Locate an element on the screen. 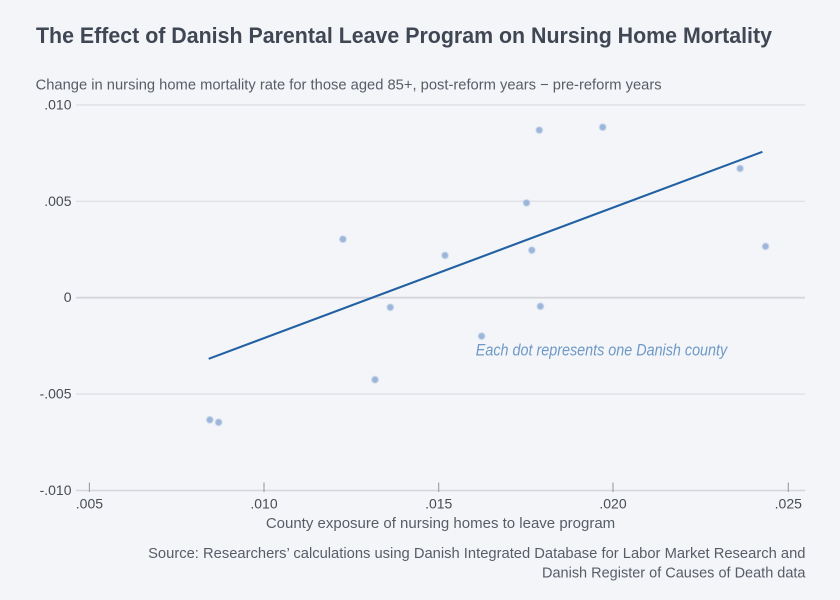  svg-text:Each dot represents one Danish: Each dot represents one Danish county is located at coordinates (602, 350).